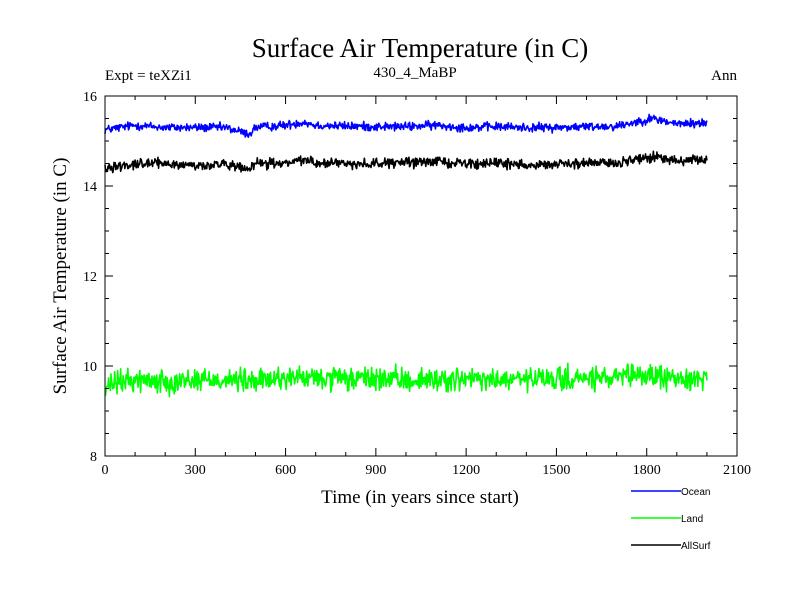 This screenshot has width=800, height=600. What do you see at coordinates (148, 76) in the screenshot?
I see `subtitle-left: Expt = teXZi1` at bounding box center [148, 76].